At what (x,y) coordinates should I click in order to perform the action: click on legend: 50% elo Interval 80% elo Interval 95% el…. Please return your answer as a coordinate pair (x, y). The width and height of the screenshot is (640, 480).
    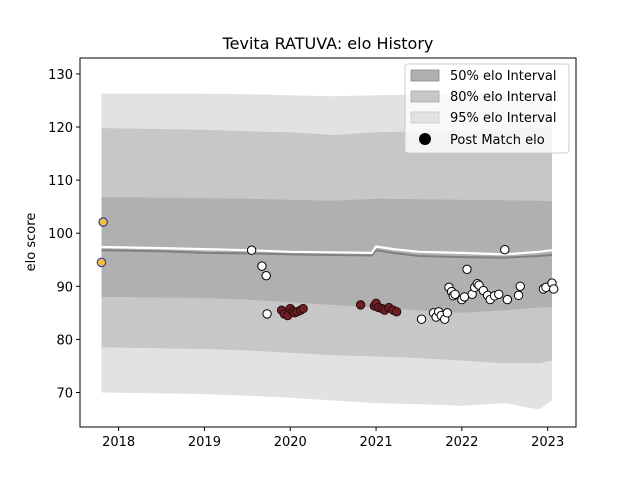
    Looking at the image, I should click on (487, 108).